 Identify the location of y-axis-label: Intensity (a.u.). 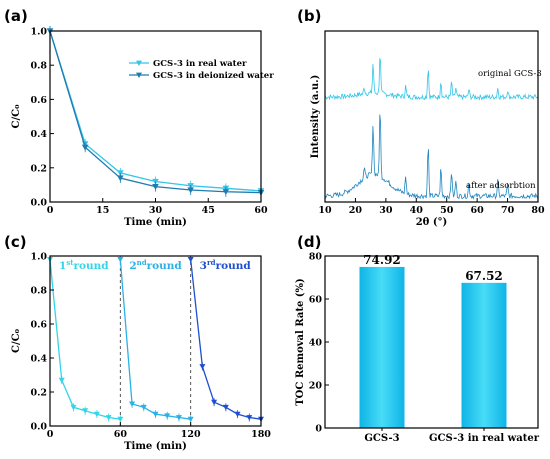
(315, 117).